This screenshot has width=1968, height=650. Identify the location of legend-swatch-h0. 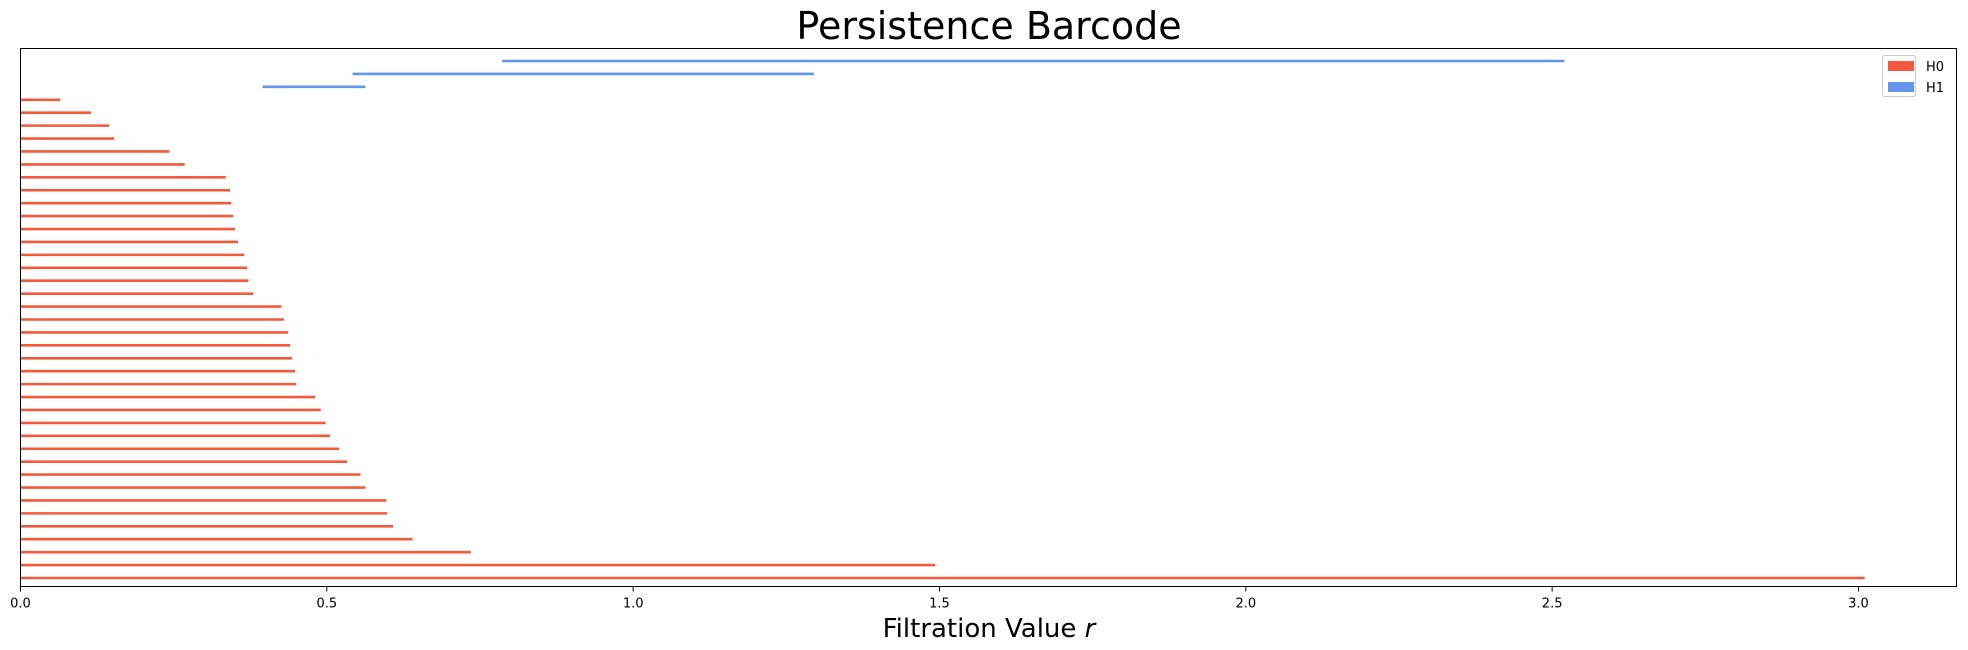
(1901, 66).